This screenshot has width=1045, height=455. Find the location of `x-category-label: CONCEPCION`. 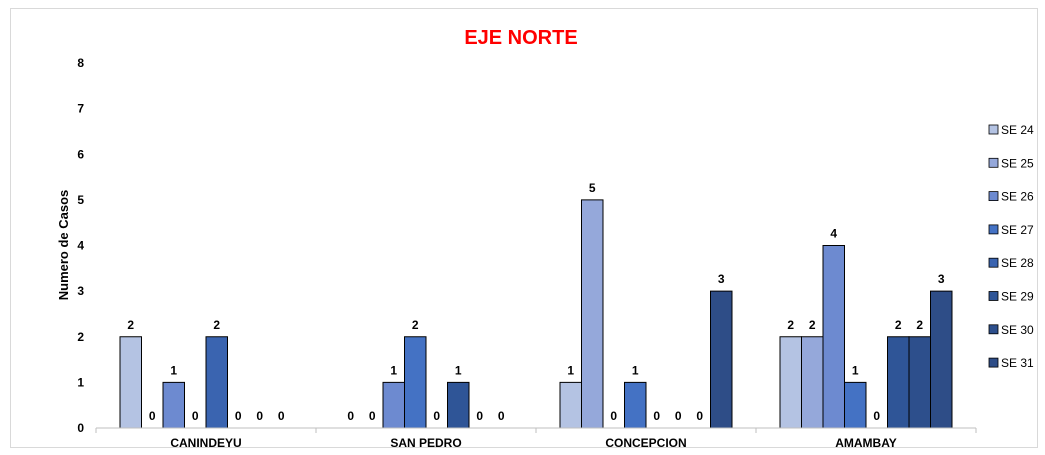

x-category-label: CONCEPCION is located at coordinates (645, 443).